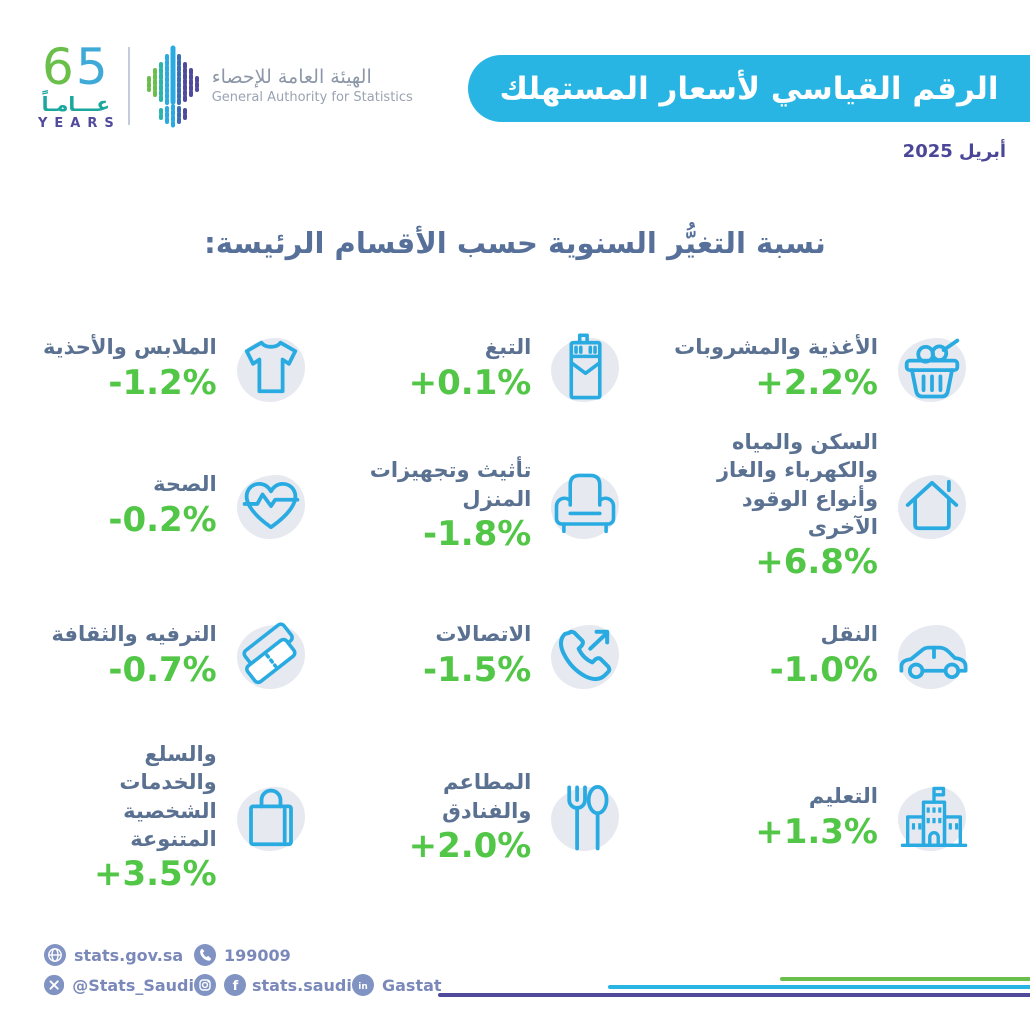  Describe the element at coordinates (819, 987) in the screenshot. I see `decor-line-cyan` at that location.